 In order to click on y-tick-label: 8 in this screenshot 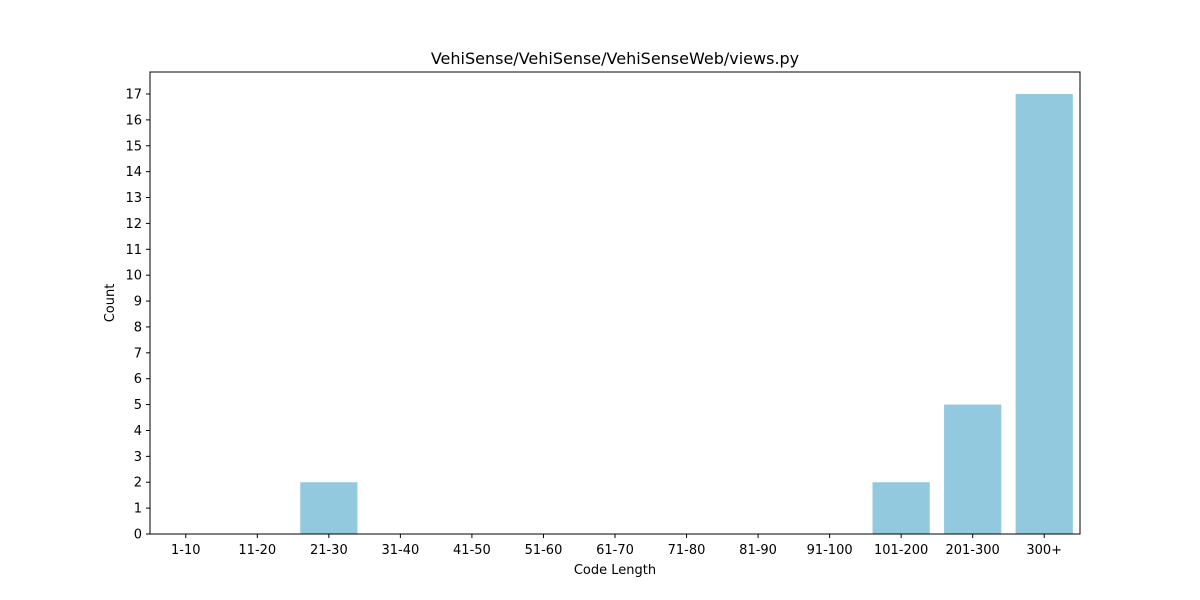, I will do `click(138, 327)`.